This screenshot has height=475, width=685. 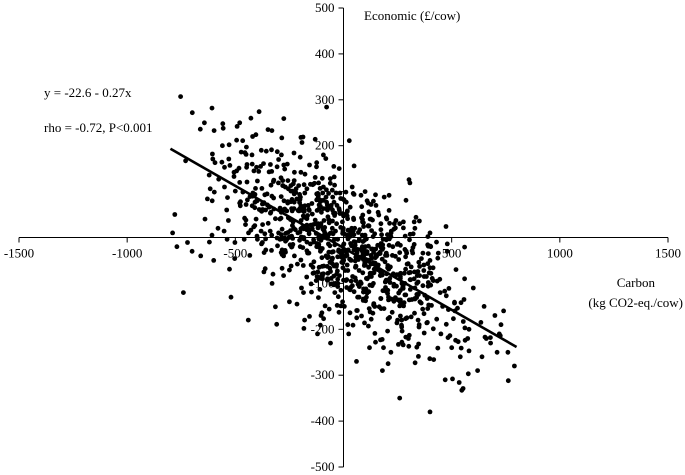 I want to click on y-tick-label: -300, so click(x=323, y=374).